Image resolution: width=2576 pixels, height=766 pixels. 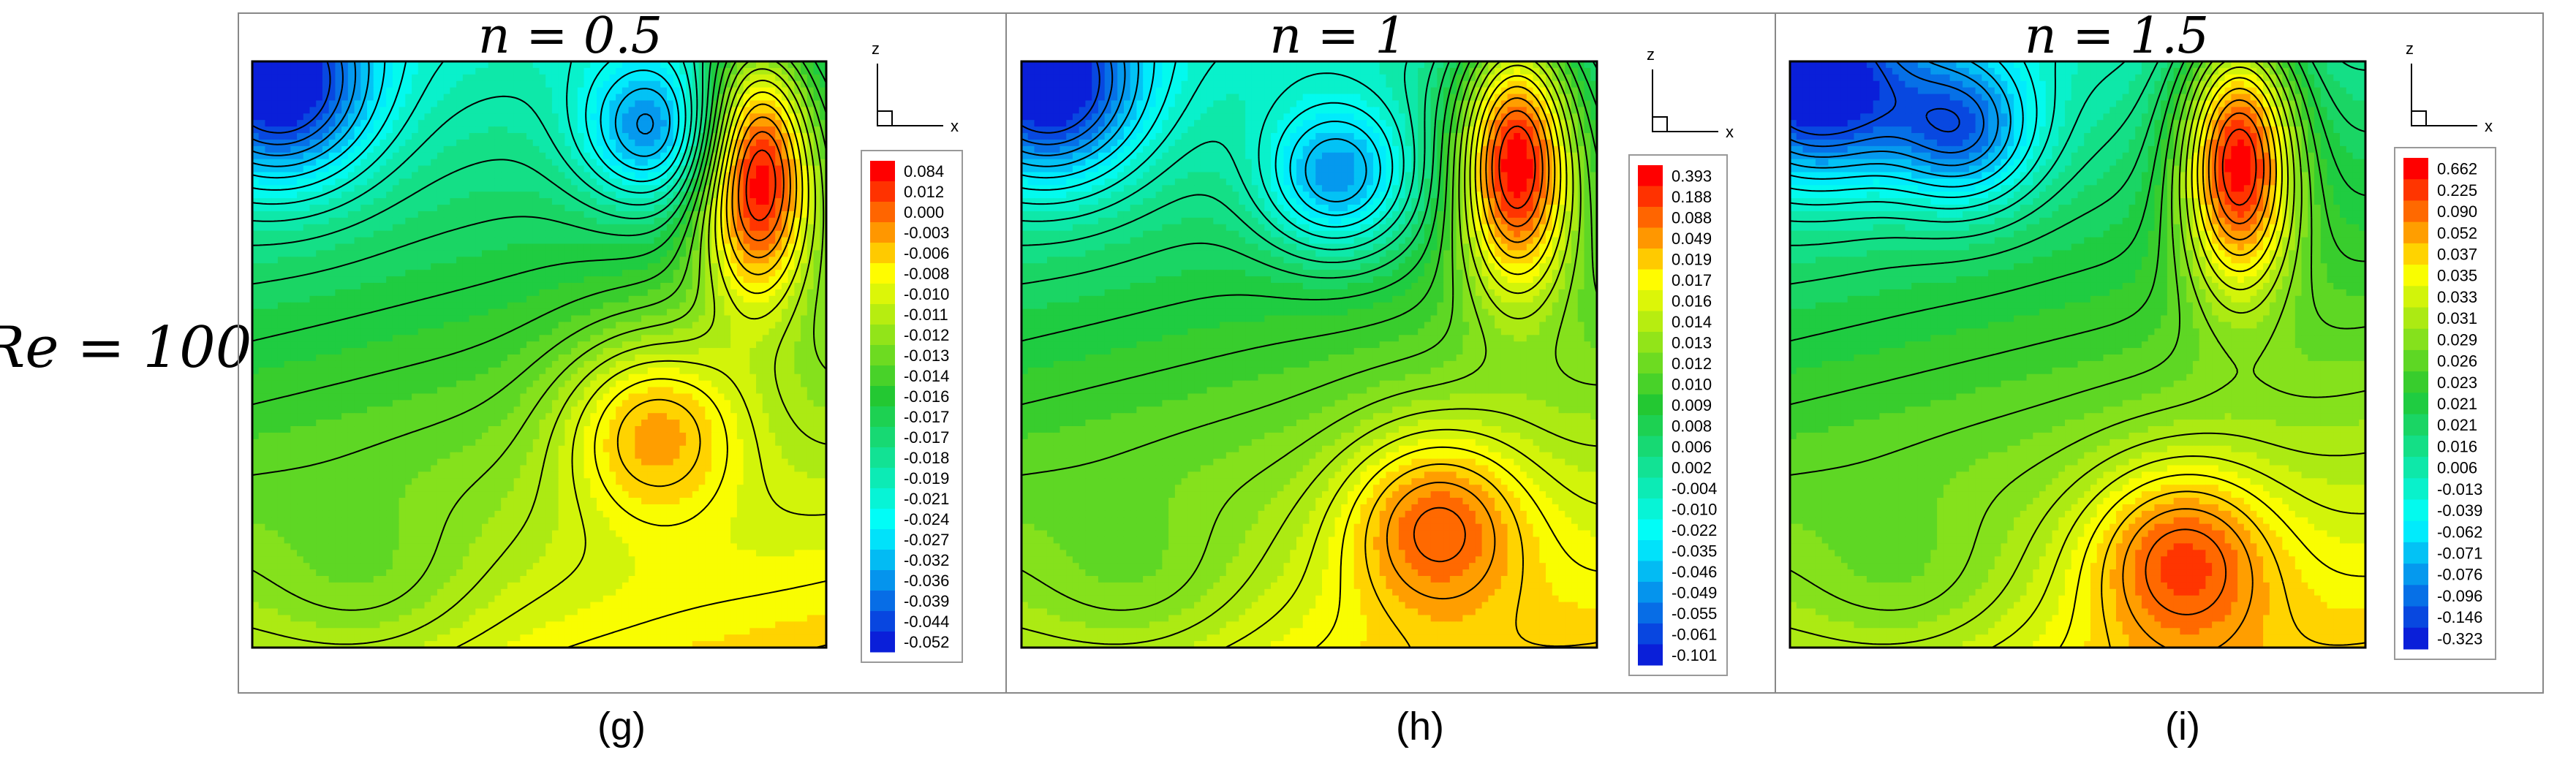 What do you see at coordinates (2457, 468) in the screenshot?
I see `legend-label: 0.006` at bounding box center [2457, 468].